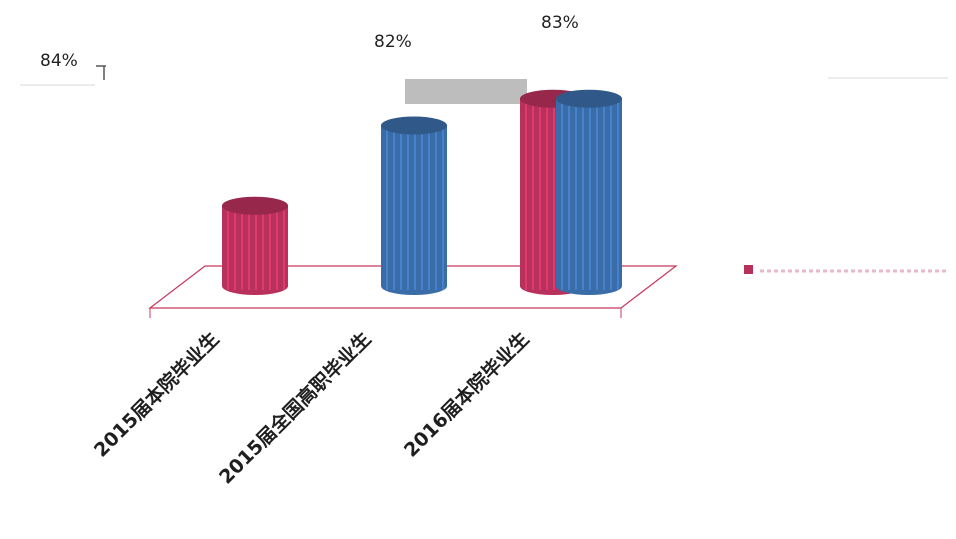 This screenshot has width=956, height=539. I want to click on bar-1-series-1-body, so click(255, 245).